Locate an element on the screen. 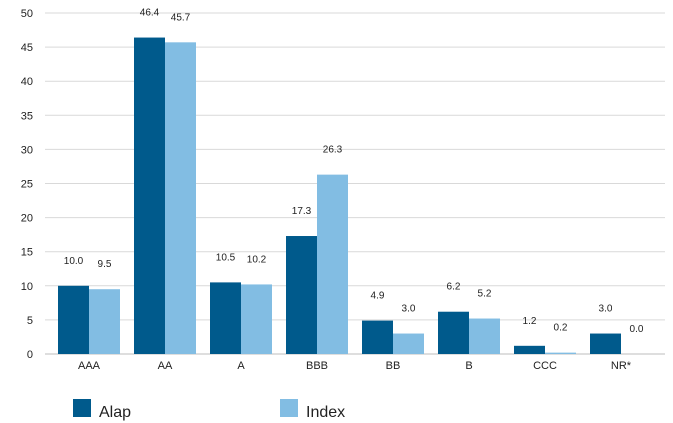 This screenshot has width=673, height=423. data-label: 6.2 is located at coordinates (454, 287).